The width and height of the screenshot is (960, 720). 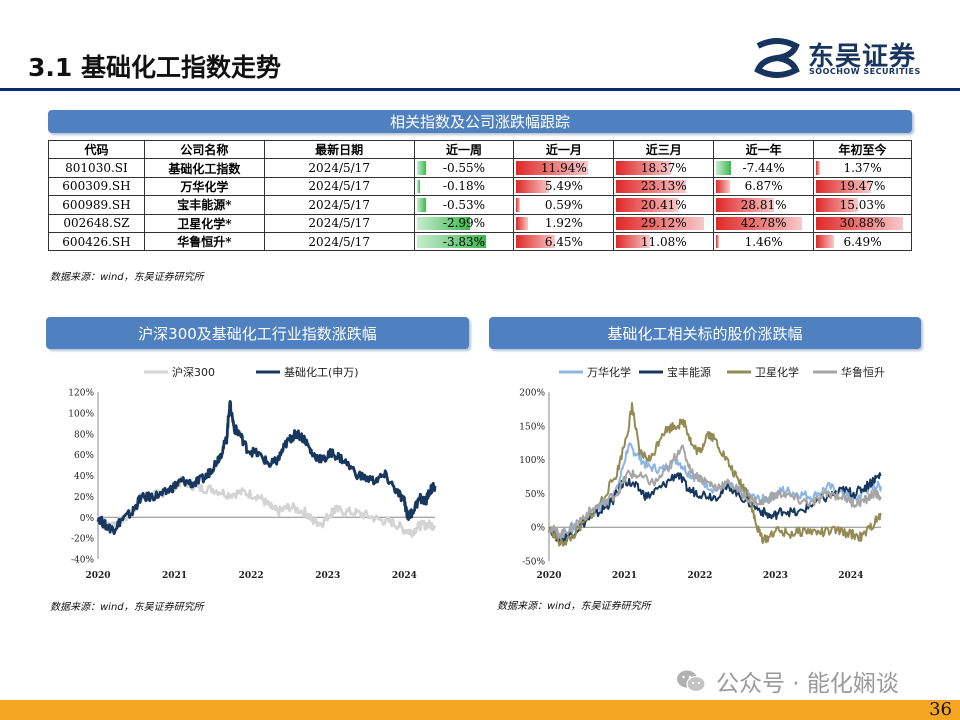 I want to click on change-value: -3.83%, so click(x=464, y=241).